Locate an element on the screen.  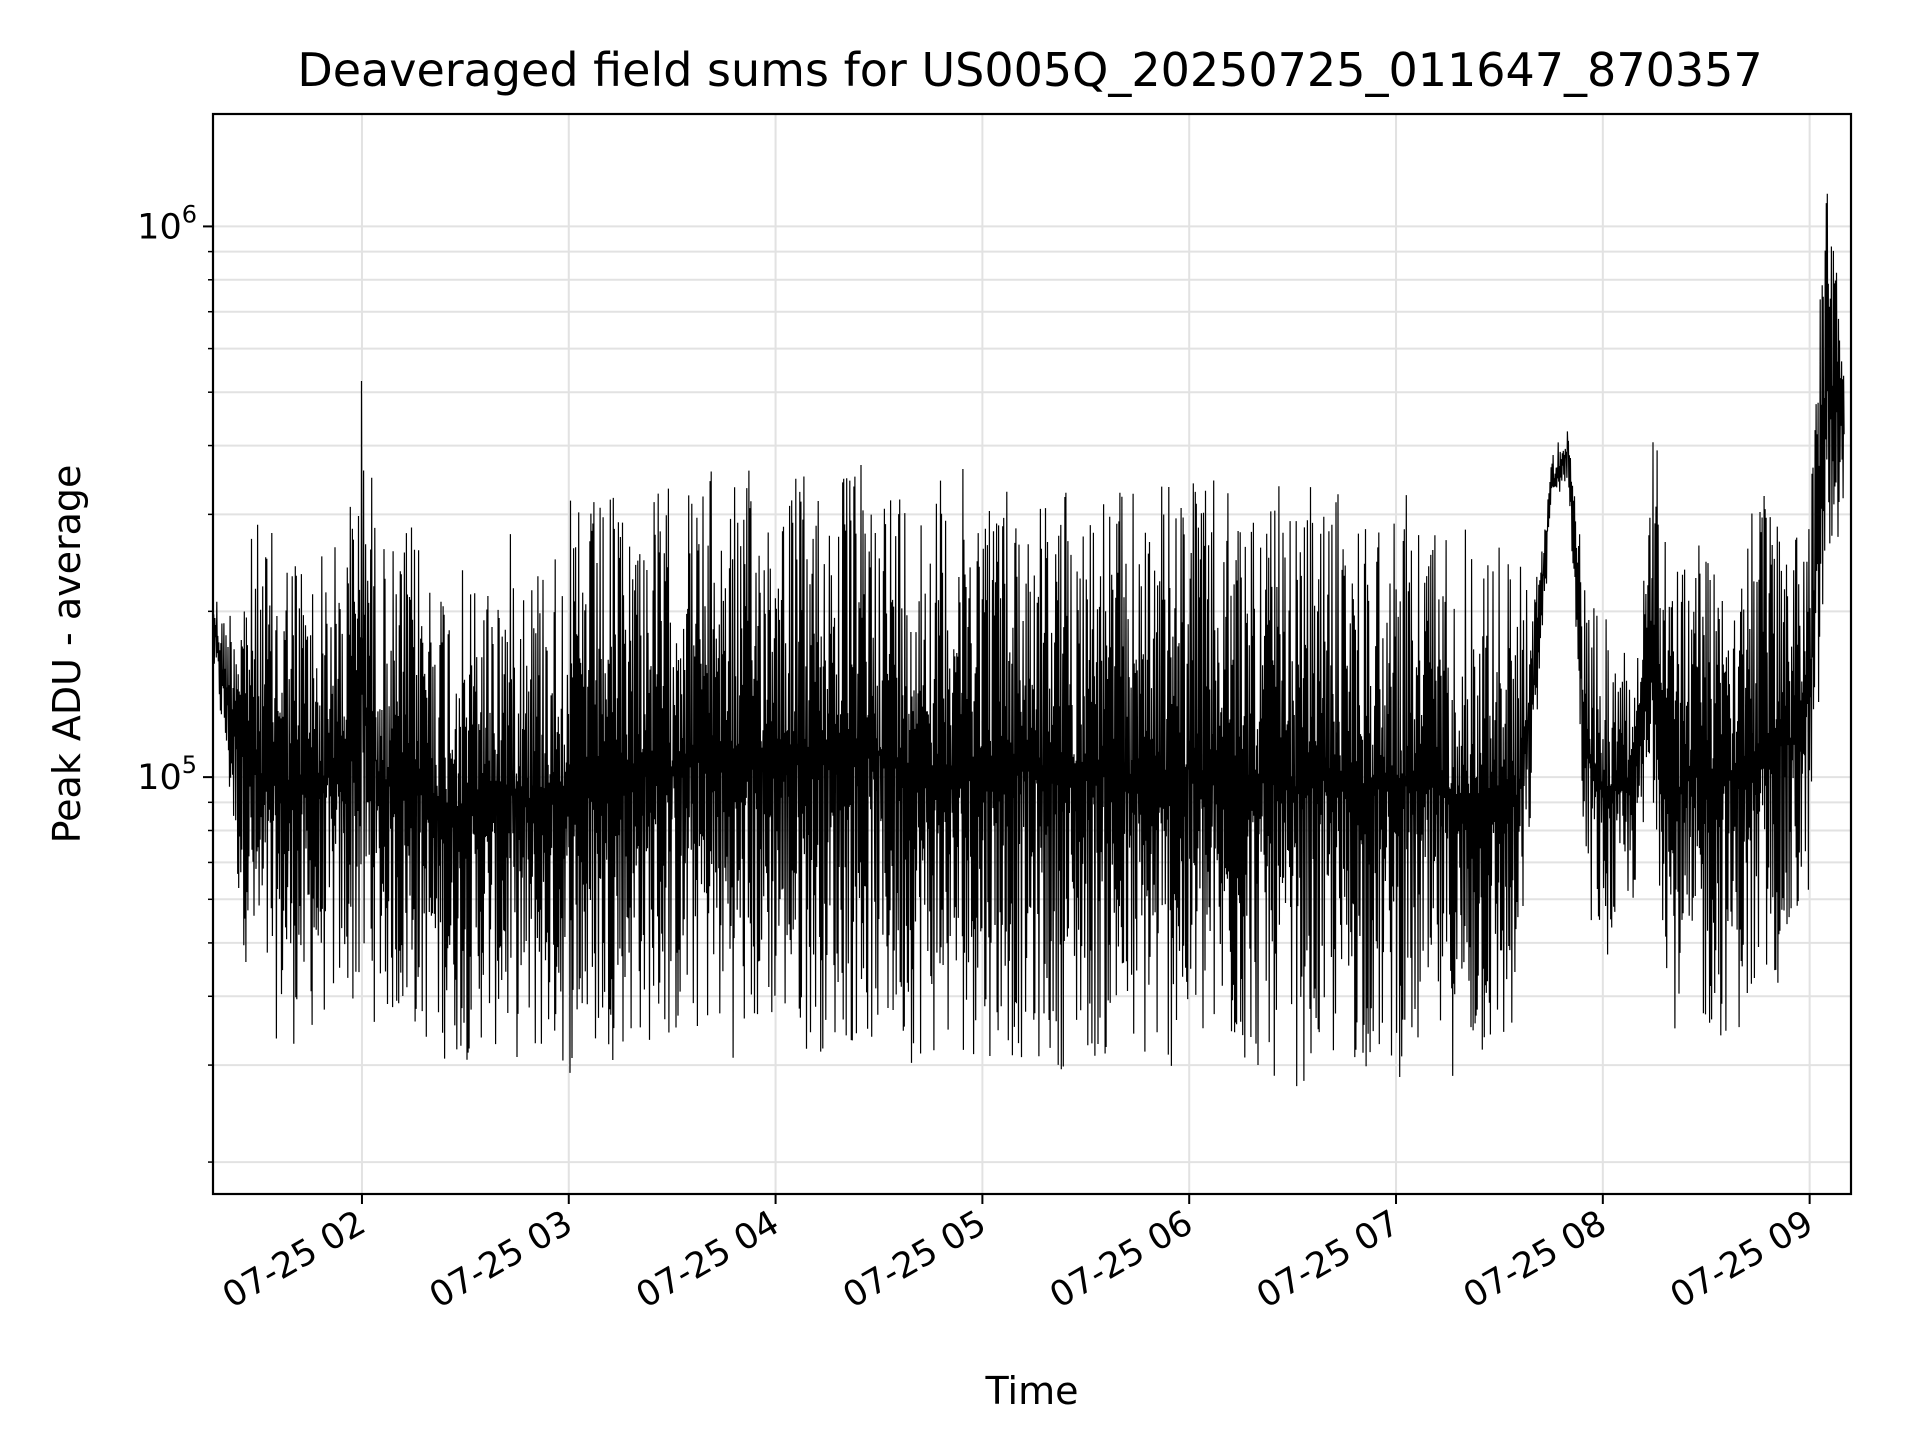
y-tick-label: 10⁶ is located at coordinates (167, 223).